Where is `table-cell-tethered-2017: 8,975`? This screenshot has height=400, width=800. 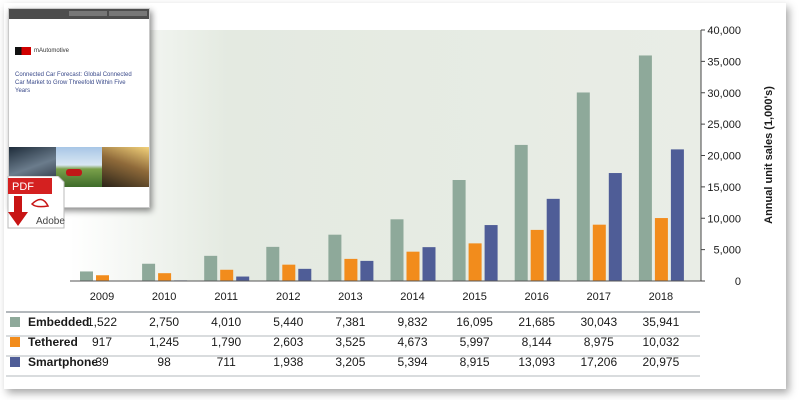 table-cell-tethered-2017: 8,975 is located at coordinates (599, 342).